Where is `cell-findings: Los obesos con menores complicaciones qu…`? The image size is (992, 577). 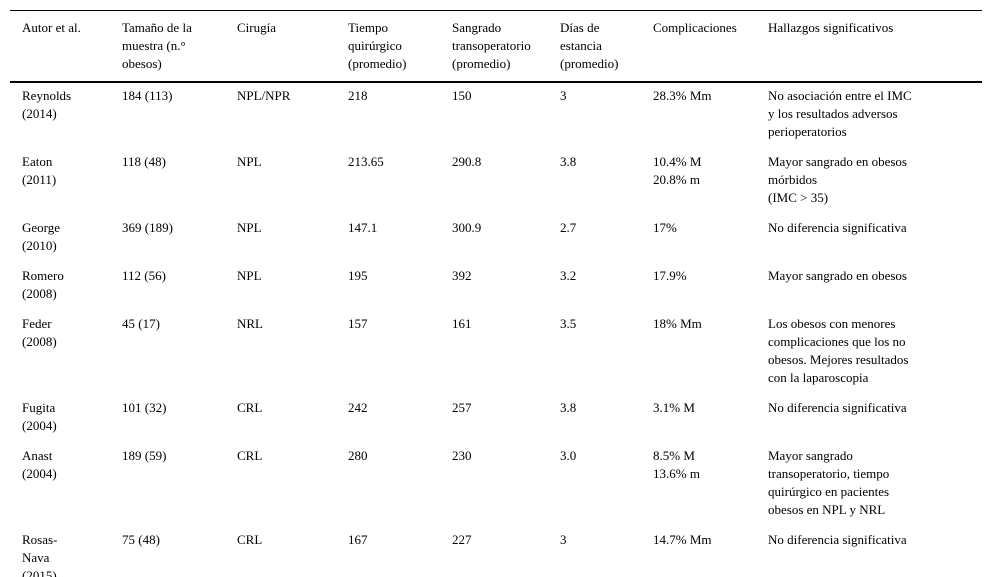
cell-findings: Los obesos con menores complicaciones qu… is located at coordinates (838, 350).